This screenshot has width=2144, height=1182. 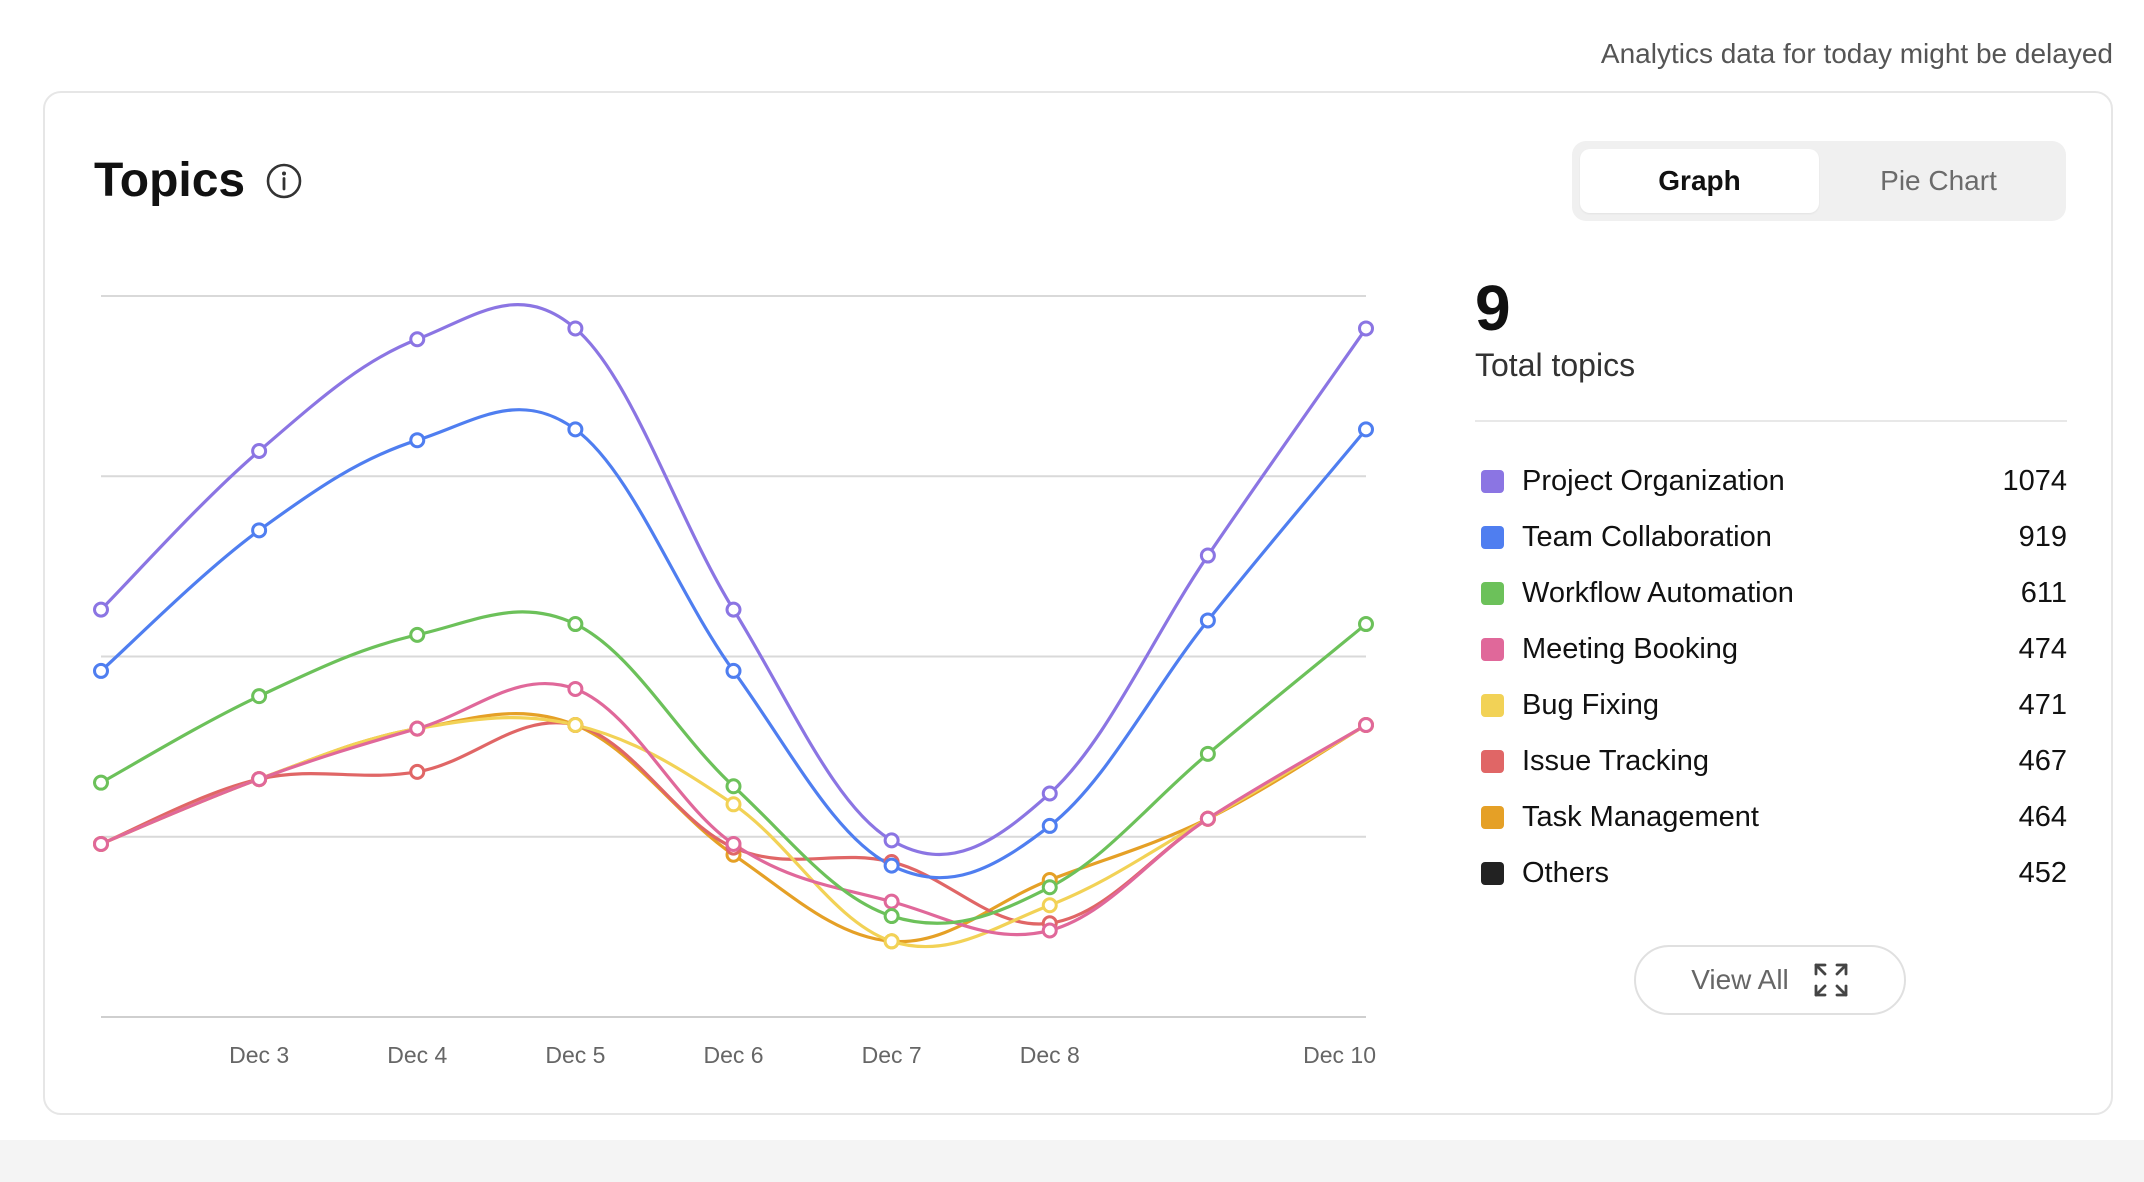 I want to click on footer-band, so click(x=1072, y=1161).